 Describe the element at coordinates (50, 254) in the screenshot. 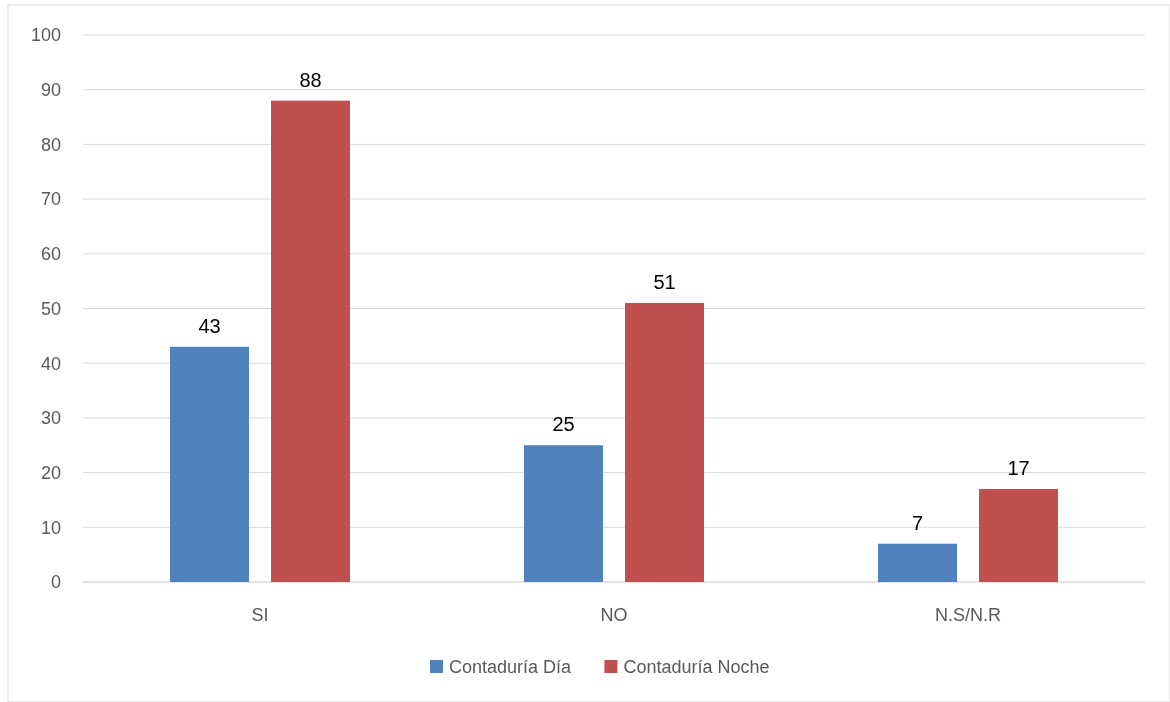

I see `y-tick-label: 60` at that location.